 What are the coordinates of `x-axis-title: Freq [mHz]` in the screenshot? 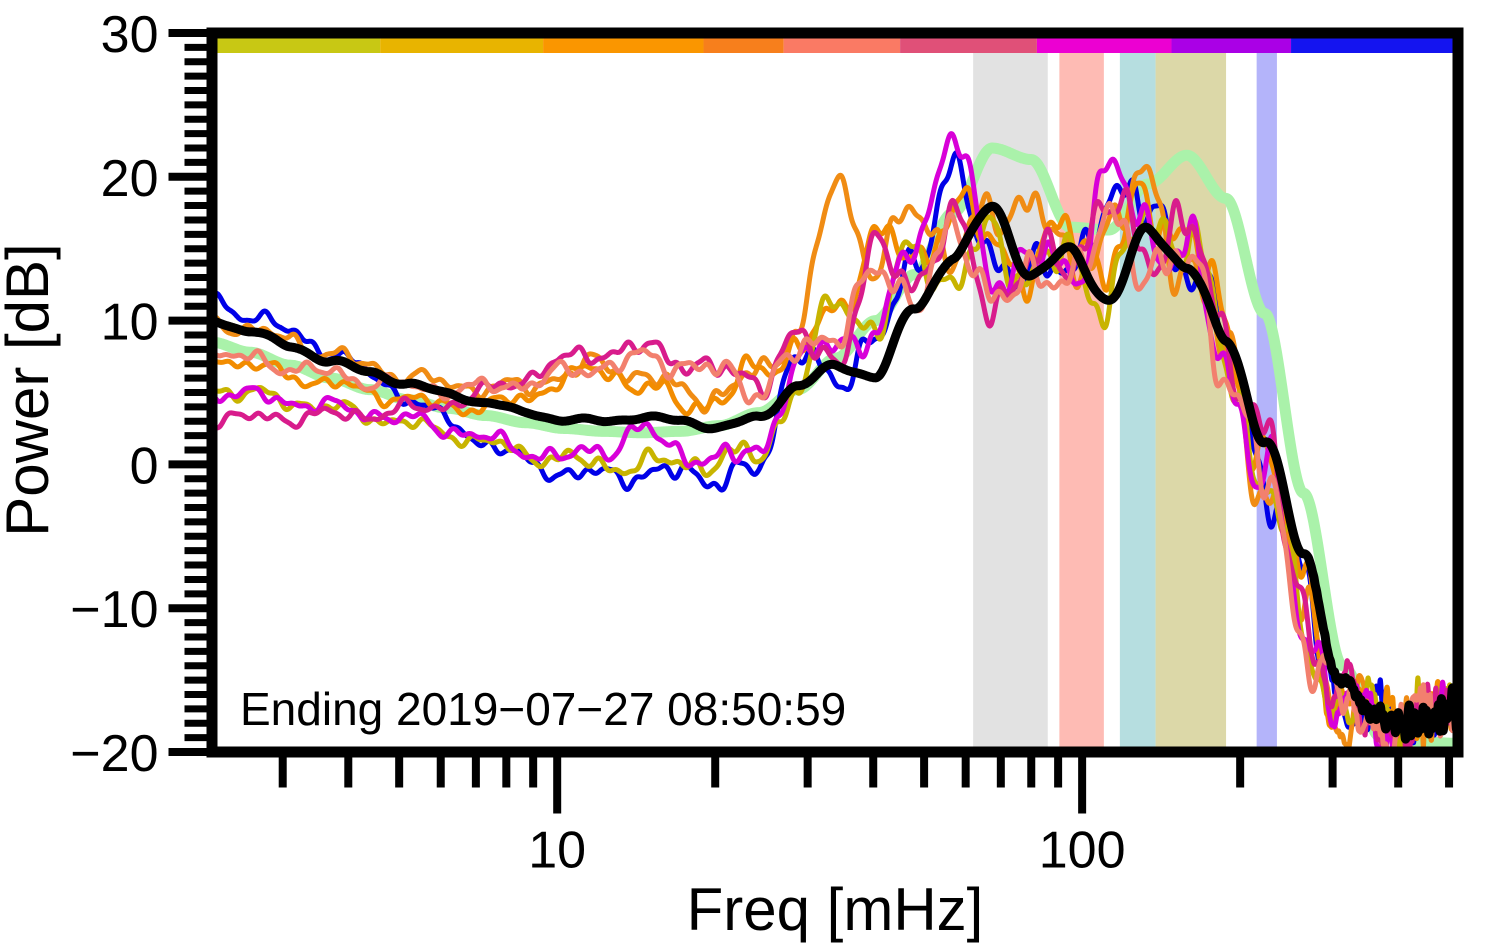 It's located at (835, 909).